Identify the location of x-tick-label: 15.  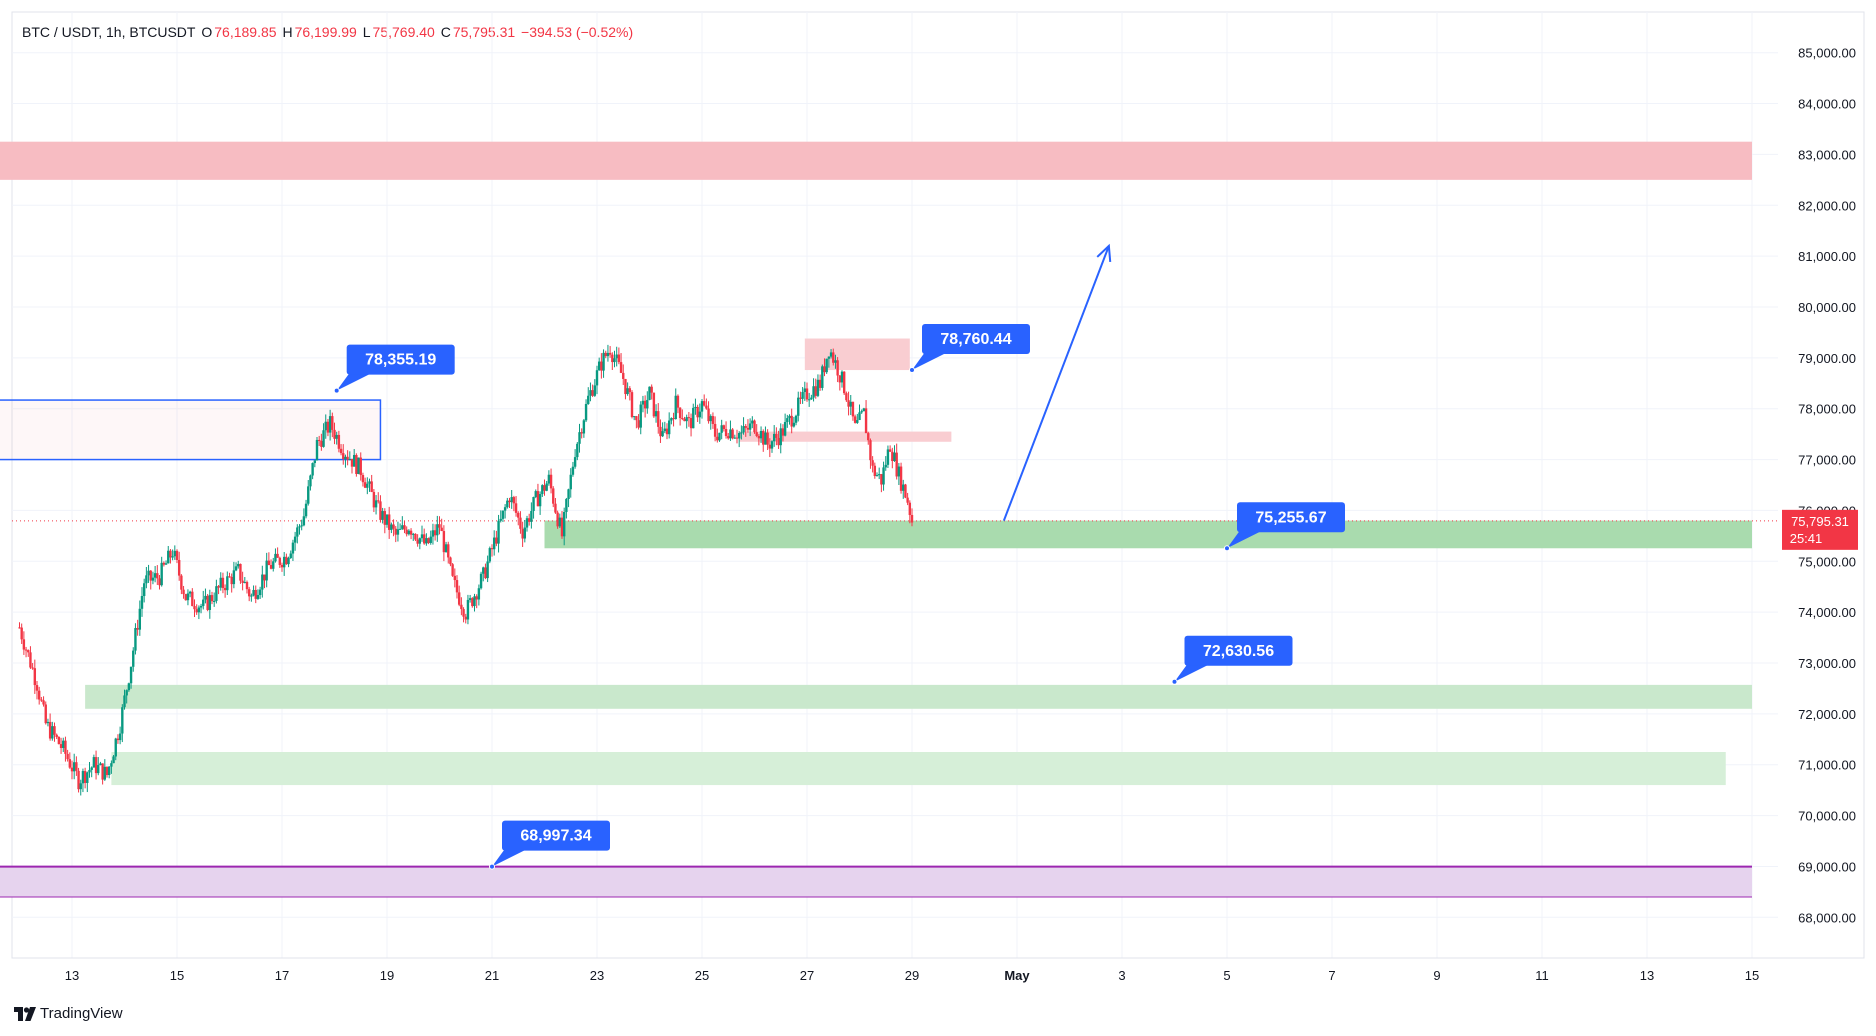
(1752, 975).